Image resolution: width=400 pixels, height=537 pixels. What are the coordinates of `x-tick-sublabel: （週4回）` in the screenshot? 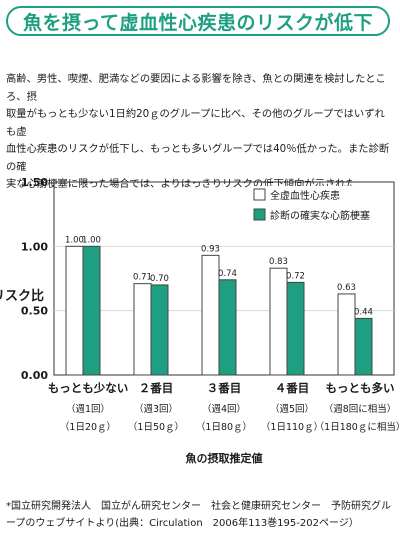 It's located at (224, 409).